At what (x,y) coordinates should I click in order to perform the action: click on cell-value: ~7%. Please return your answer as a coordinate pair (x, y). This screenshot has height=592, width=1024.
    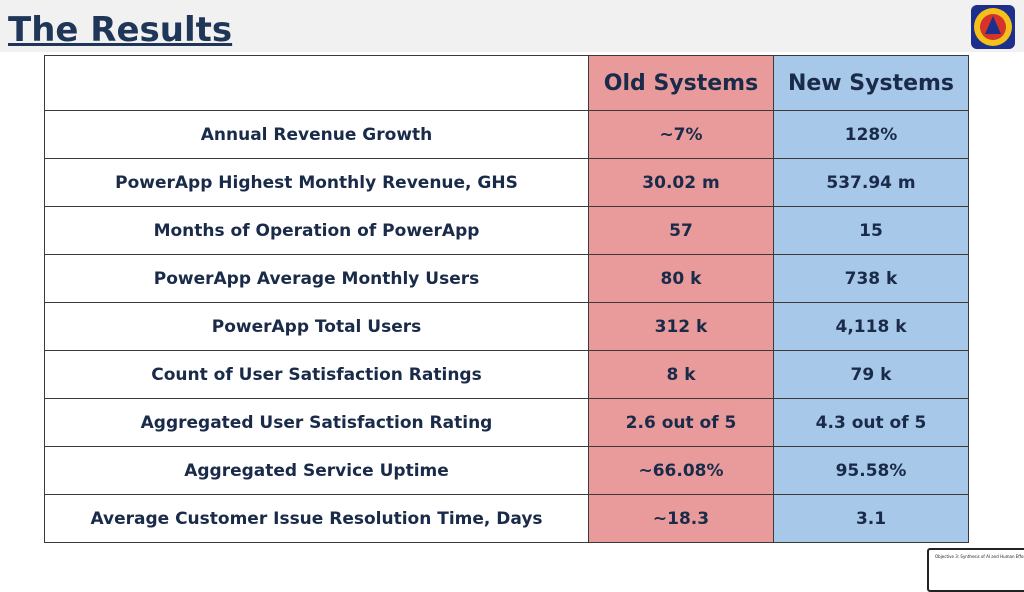
    Looking at the image, I should click on (681, 134).